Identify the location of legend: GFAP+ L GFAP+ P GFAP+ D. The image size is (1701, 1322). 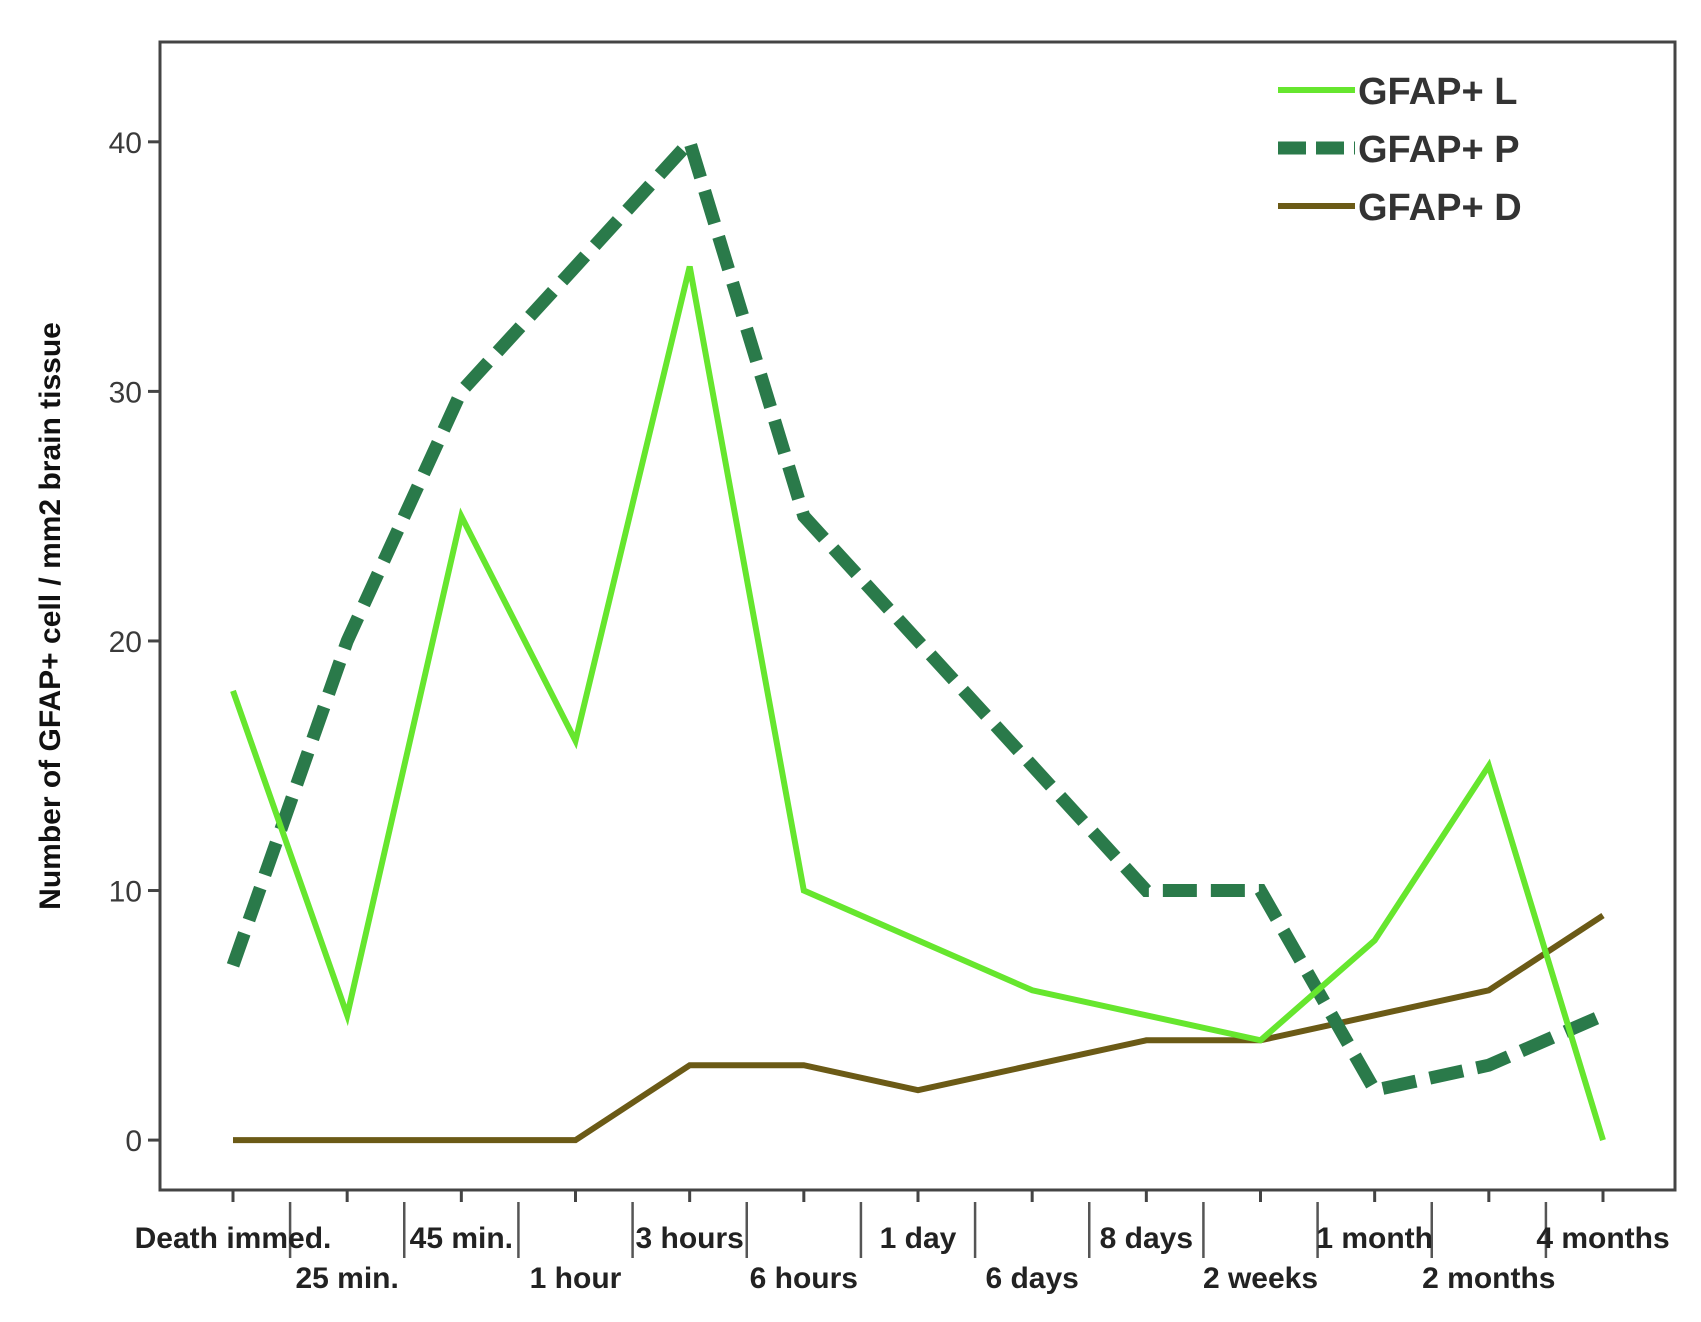
(1400, 150).